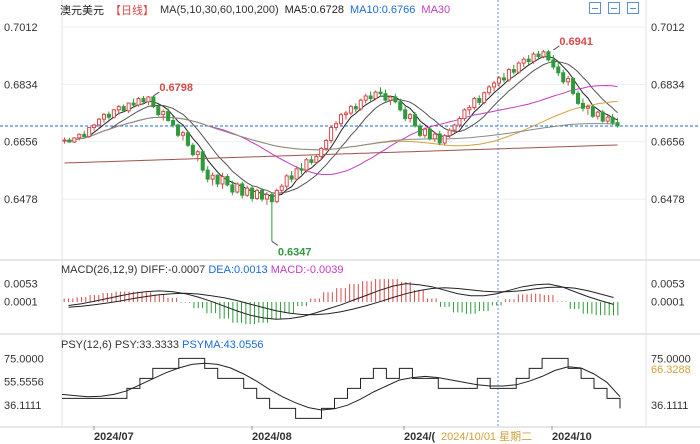  I want to click on panel-tools, so click(612, 8).